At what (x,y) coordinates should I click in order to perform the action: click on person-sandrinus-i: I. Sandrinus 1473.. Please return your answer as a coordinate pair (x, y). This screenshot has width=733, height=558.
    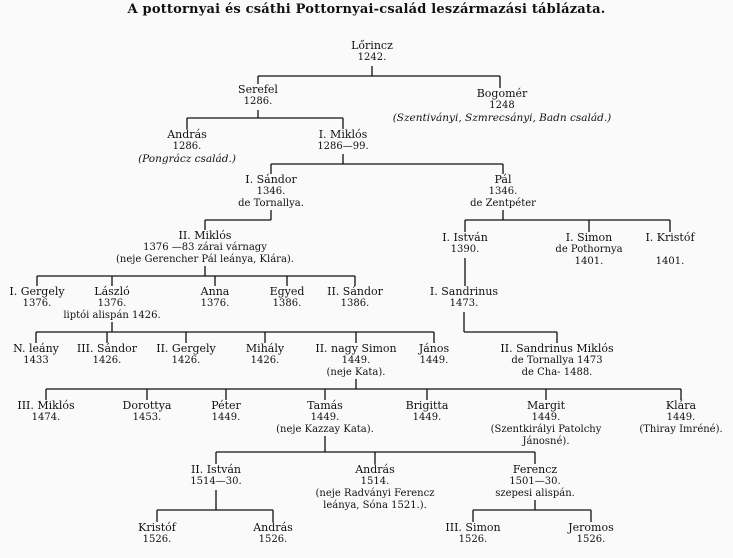
    Looking at the image, I should click on (464, 298).